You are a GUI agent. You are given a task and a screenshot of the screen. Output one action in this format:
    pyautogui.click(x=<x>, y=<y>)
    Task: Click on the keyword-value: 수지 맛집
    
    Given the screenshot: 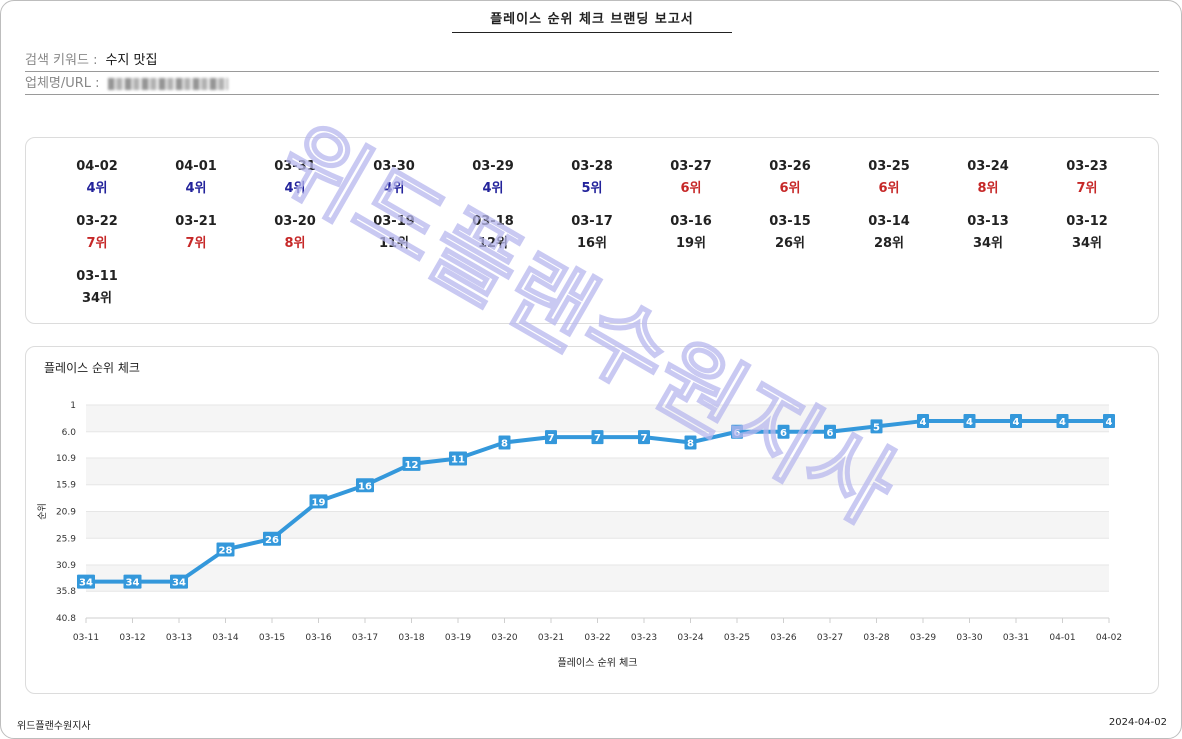 What is the action you would take?
    pyautogui.click(x=131, y=60)
    